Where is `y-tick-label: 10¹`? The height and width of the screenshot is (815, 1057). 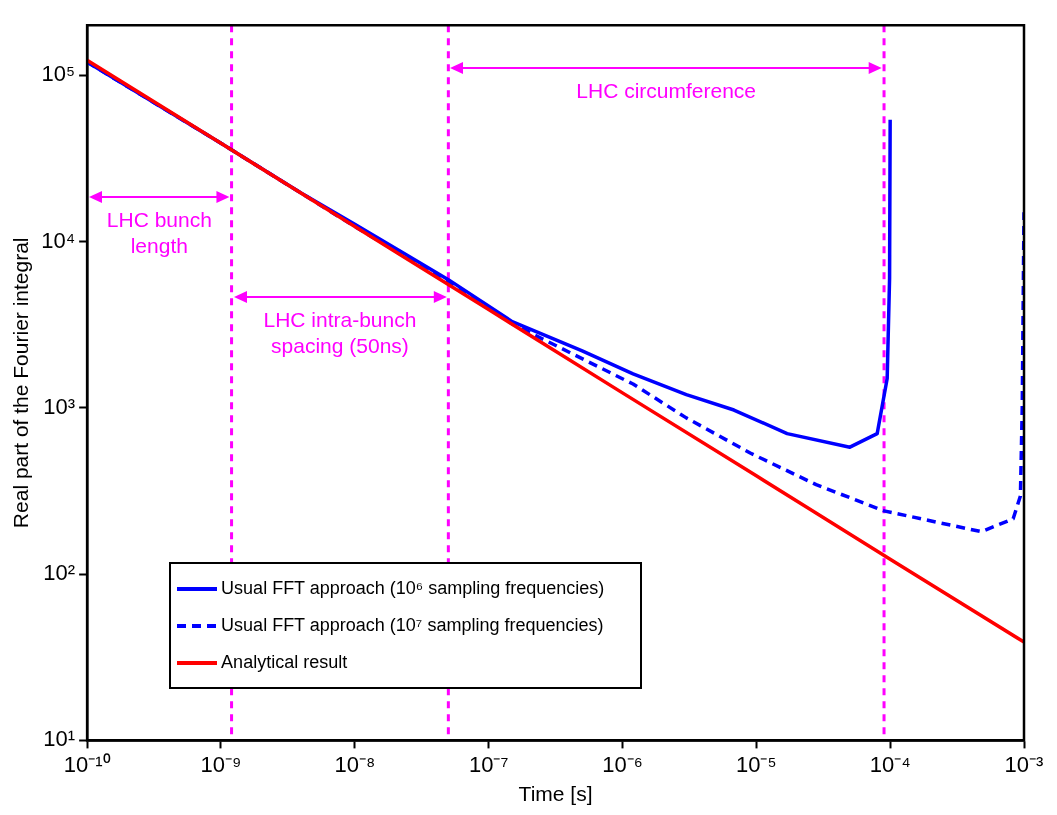
y-tick-label: 10¹ is located at coordinates (59, 739).